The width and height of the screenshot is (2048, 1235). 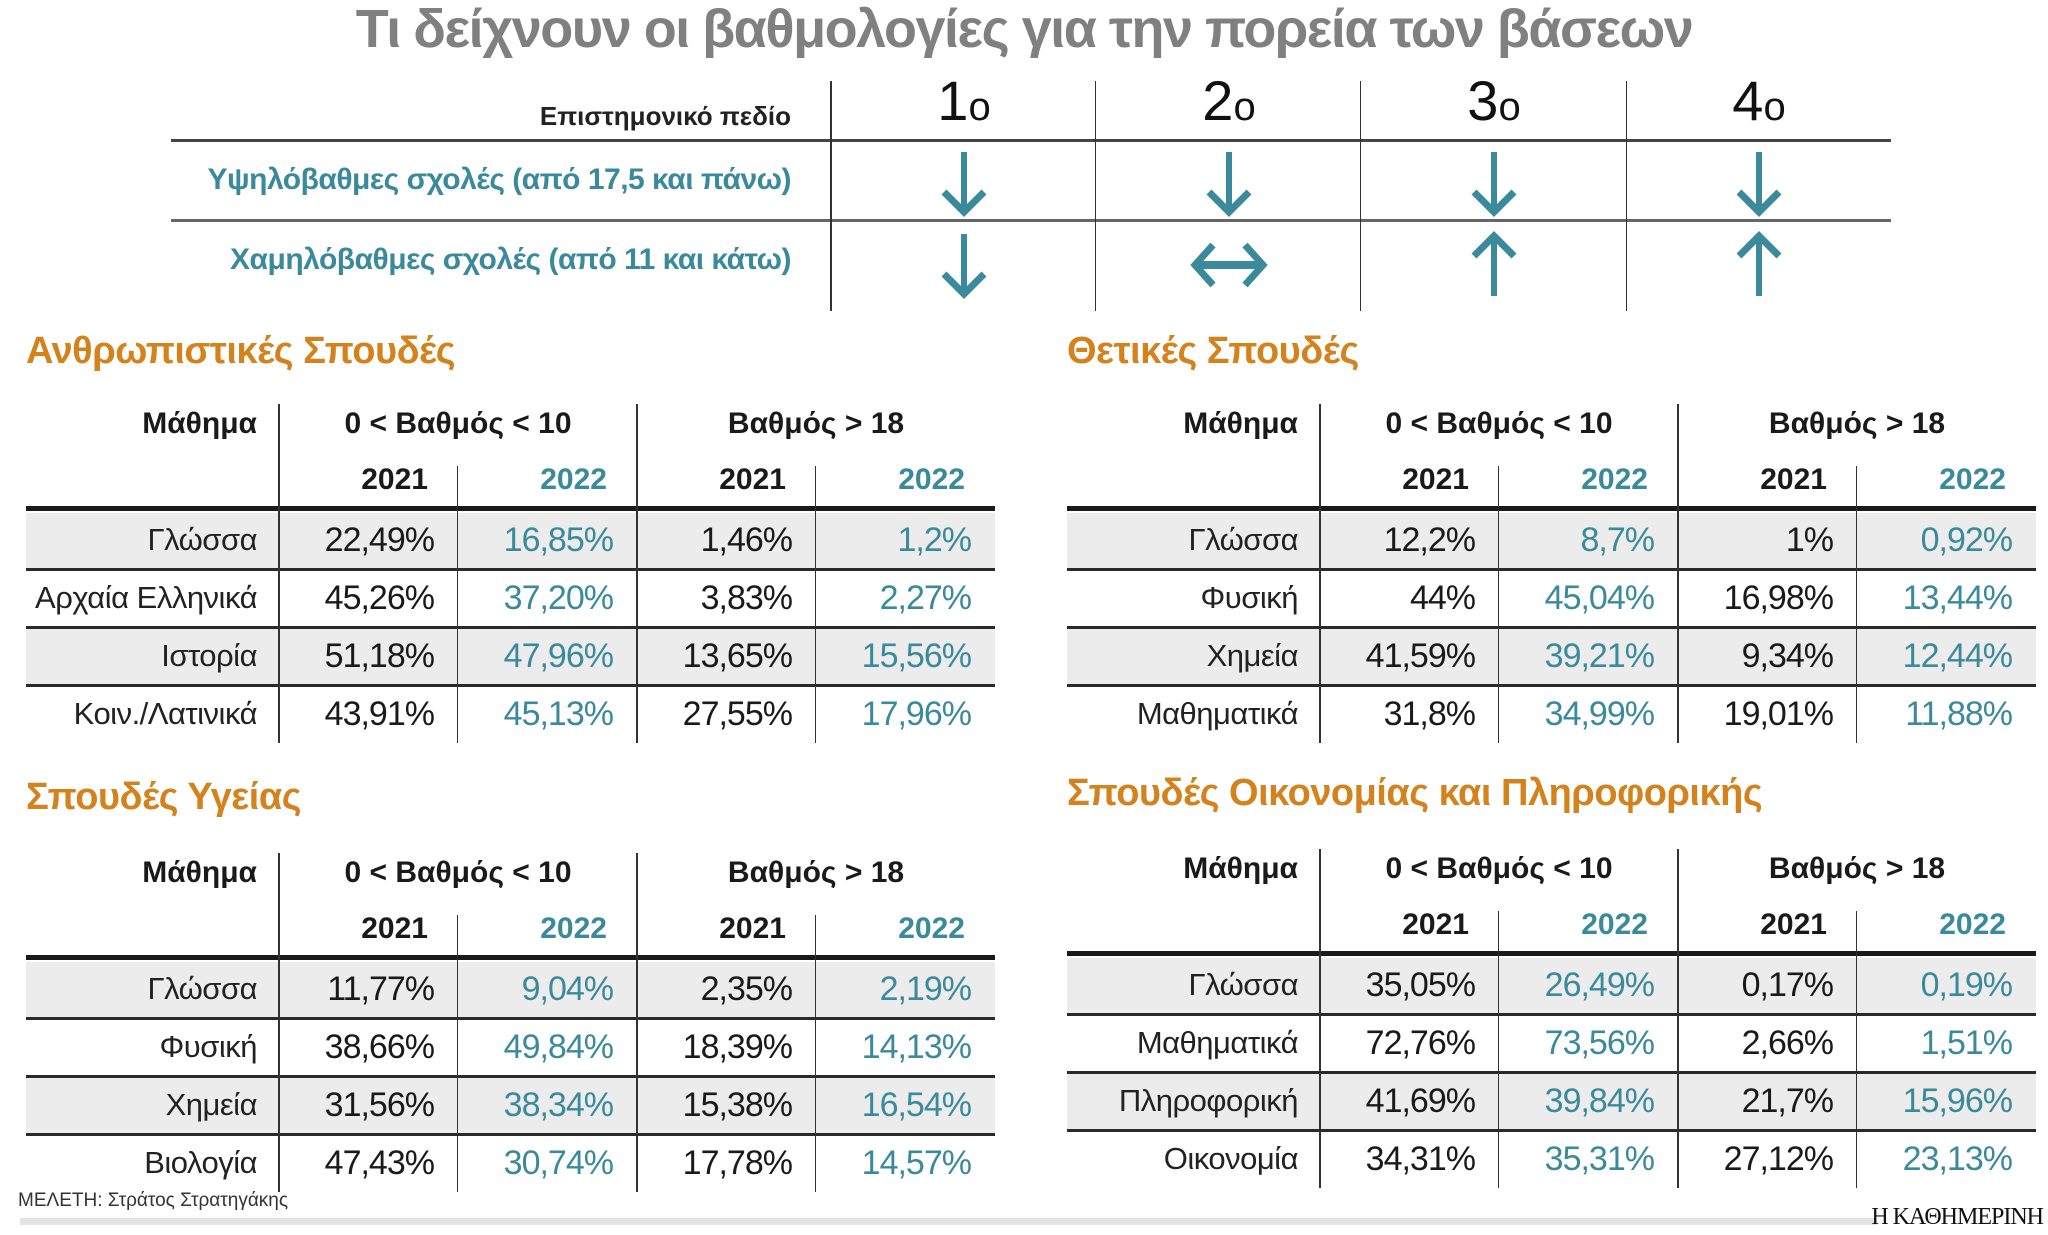 What do you see at coordinates (1599, 985) in the screenshot?
I see `value-cell: 26,49%` at bounding box center [1599, 985].